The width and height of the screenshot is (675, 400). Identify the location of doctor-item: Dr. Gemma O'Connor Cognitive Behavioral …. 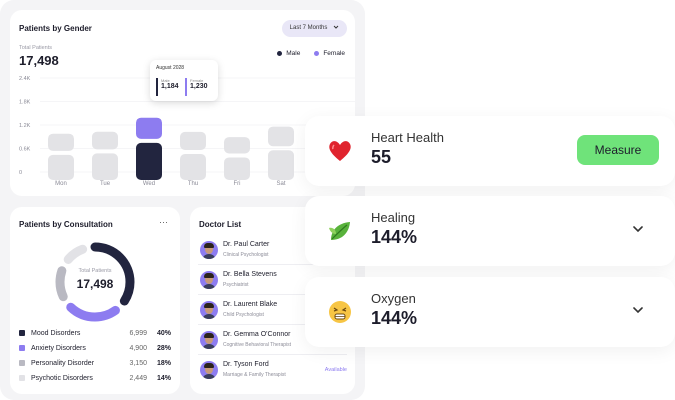
(272, 341).